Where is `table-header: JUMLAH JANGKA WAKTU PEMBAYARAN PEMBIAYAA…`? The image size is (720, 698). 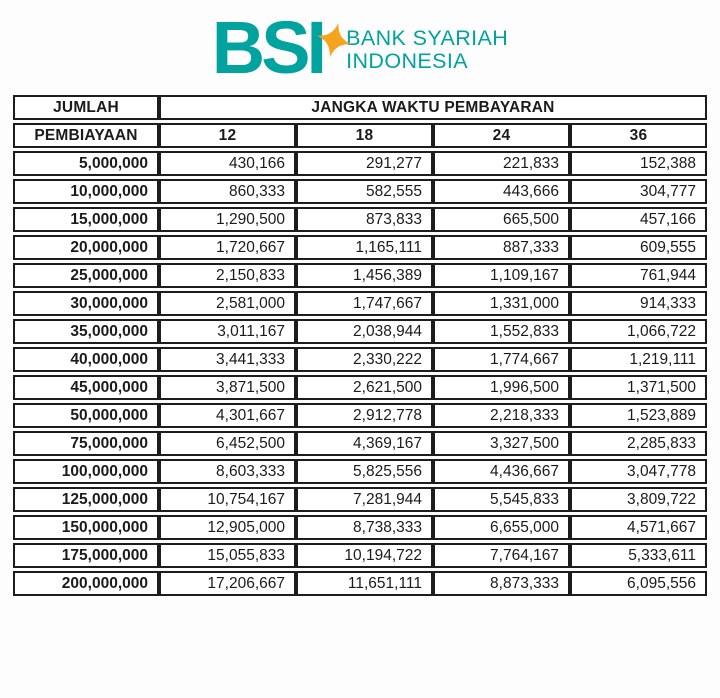
table-header: JUMLAH JANGKA WAKTU PEMBAYARAN PEMBIAYAA… is located at coordinates (360, 121).